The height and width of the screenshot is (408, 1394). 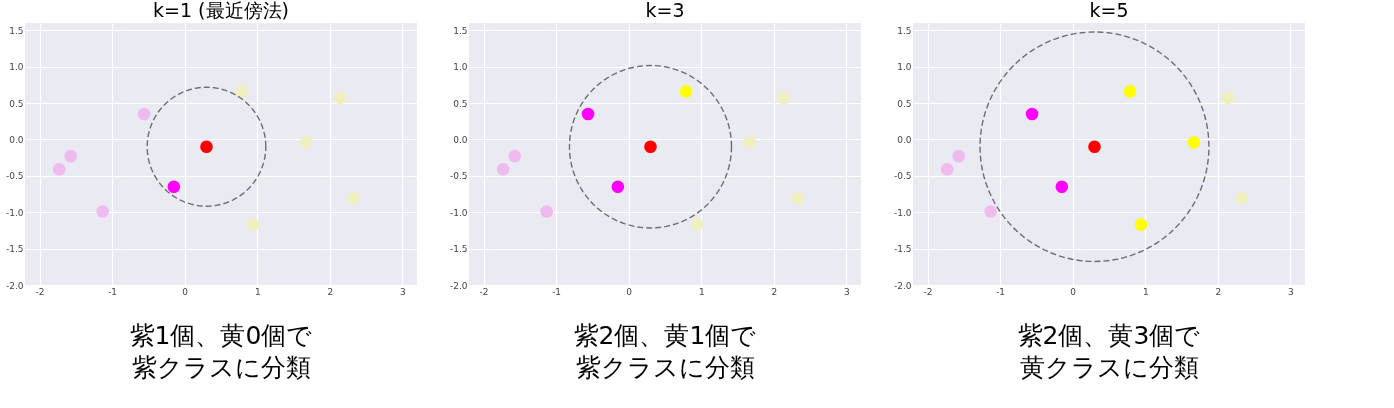 What do you see at coordinates (665, 351) in the screenshot?
I see `text: 紫2個、黄1個で紫クラスに分類` at bounding box center [665, 351].